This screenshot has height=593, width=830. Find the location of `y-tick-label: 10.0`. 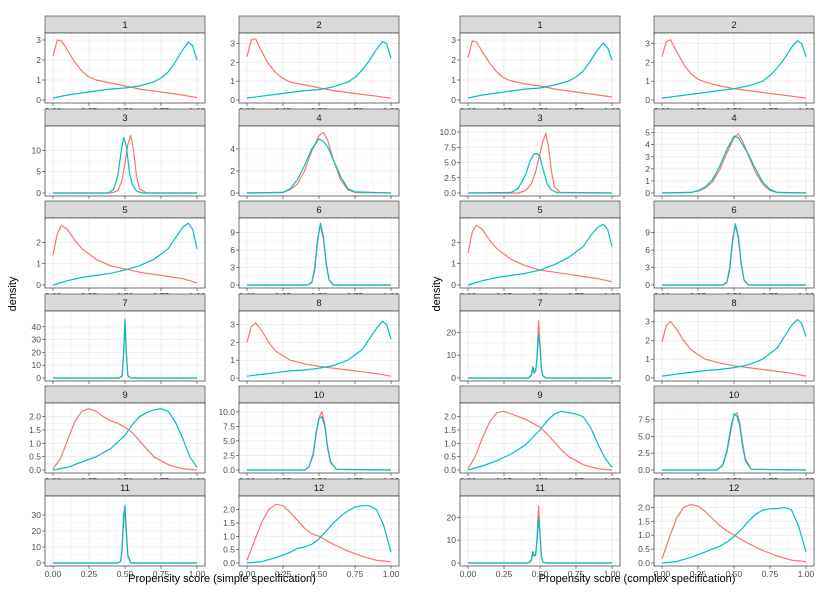

y-tick-label: 10.0 is located at coordinates (447, 132).